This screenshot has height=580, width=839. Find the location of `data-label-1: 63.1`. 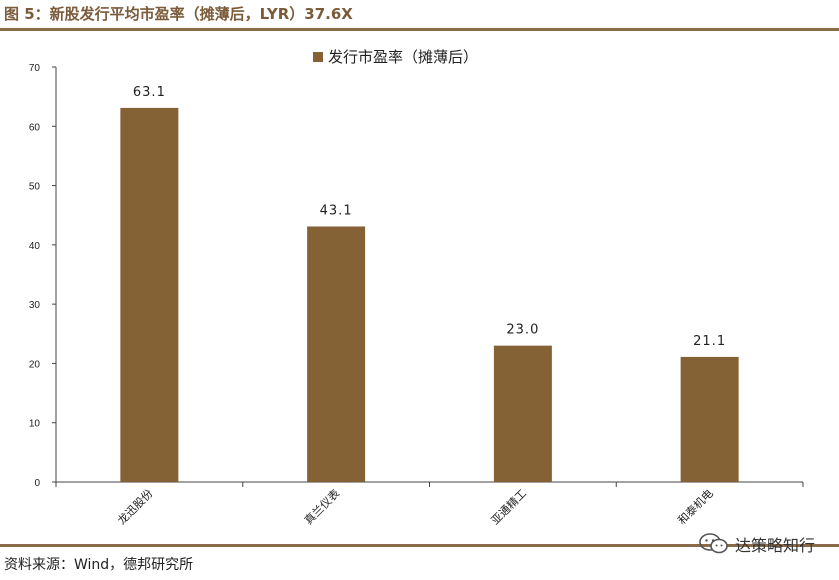

data-label-1: 63.1 is located at coordinates (149, 92).